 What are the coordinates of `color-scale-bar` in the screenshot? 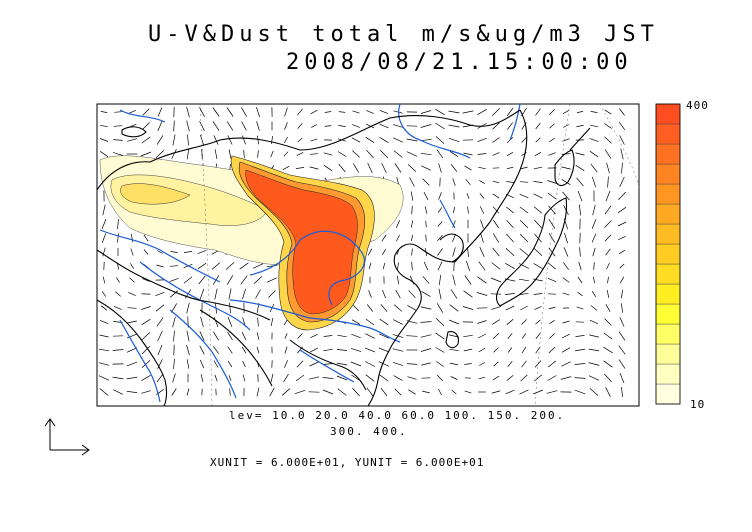 It's located at (668, 254).